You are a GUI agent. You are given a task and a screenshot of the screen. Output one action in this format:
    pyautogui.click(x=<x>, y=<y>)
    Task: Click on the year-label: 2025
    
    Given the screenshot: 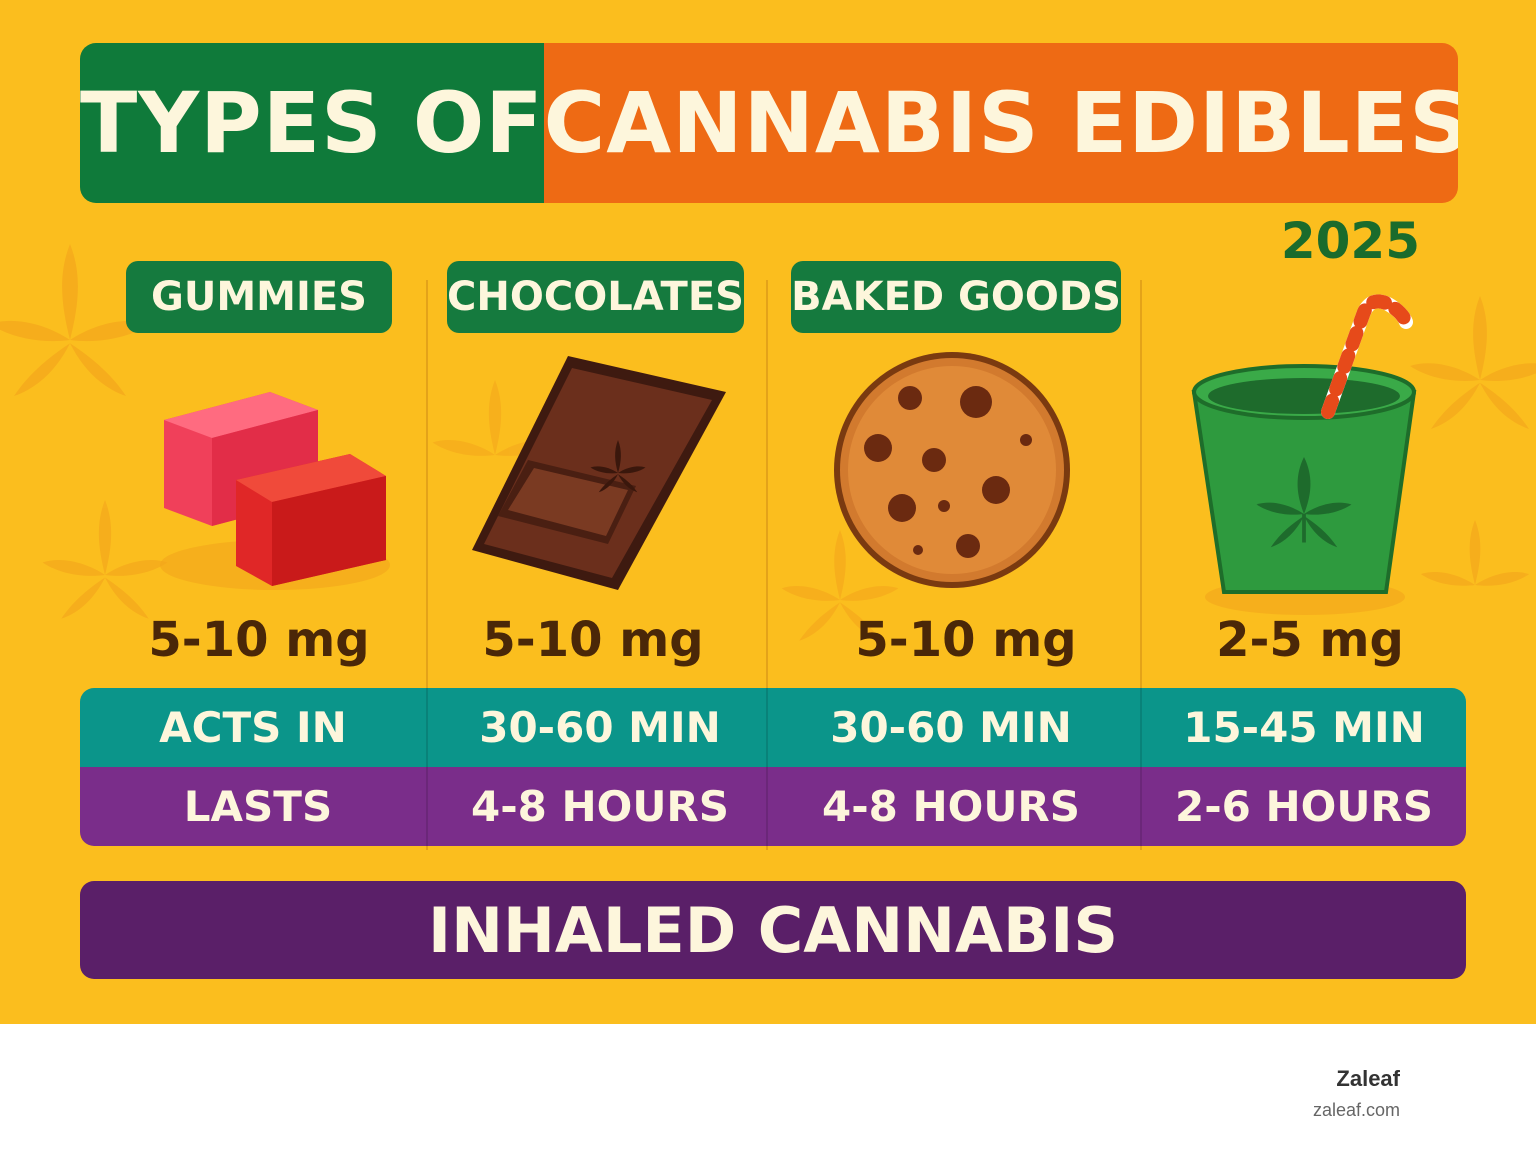 What is the action you would take?
    pyautogui.click(x=1350, y=241)
    